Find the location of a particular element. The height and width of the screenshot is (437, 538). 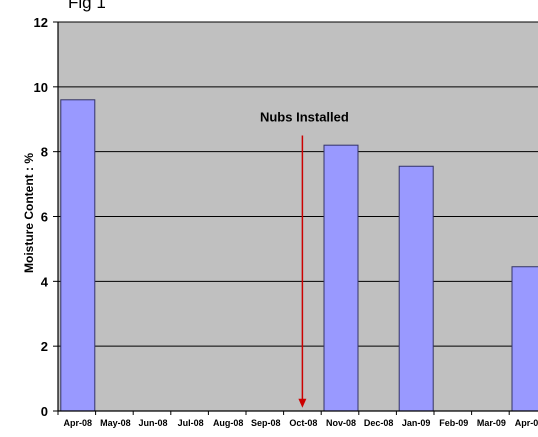

annotation-label: Nubs Installed is located at coordinates (304, 116).